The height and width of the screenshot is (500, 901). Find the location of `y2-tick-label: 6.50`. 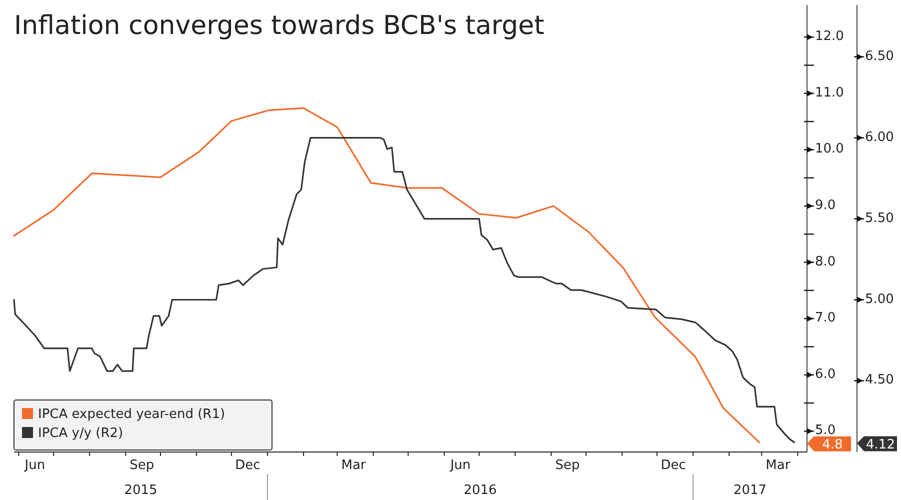

y2-tick-label: 6.50 is located at coordinates (879, 56).